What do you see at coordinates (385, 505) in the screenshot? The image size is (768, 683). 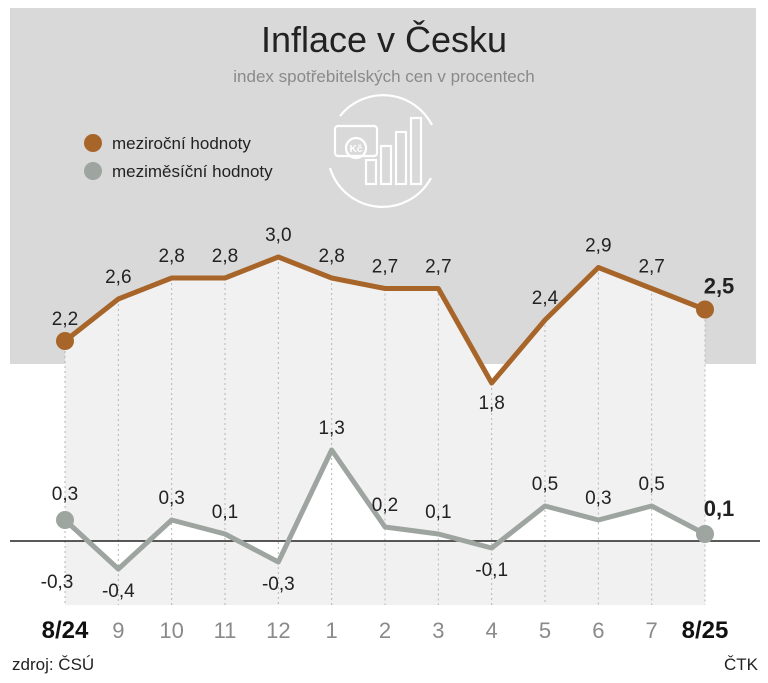 I see `mom-value-label: 0,2` at bounding box center [385, 505].